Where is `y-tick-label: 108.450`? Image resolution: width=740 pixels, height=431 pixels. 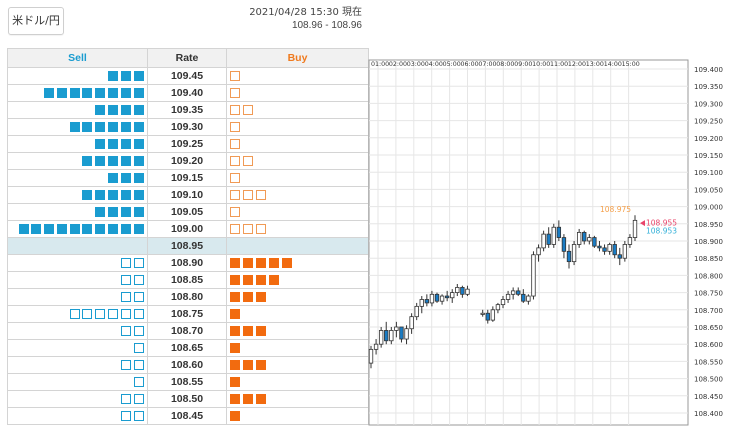 y-tick-label: 108.450 is located at coordinates (708, 397).